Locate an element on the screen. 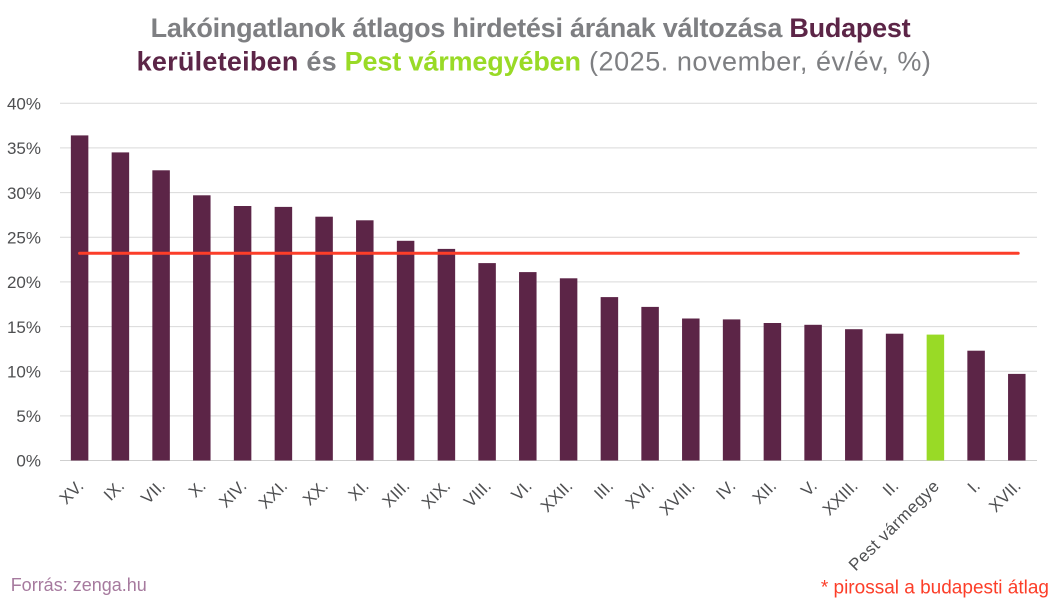  svg-text: 40% is located at coordinates (24, 104).